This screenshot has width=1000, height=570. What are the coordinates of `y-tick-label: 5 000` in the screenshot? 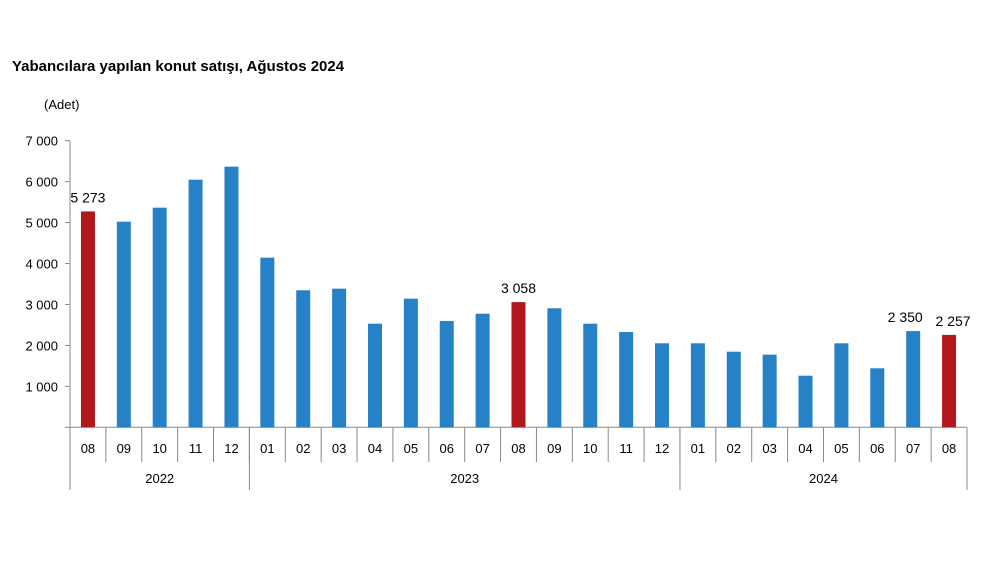 It's located at (41, 223).